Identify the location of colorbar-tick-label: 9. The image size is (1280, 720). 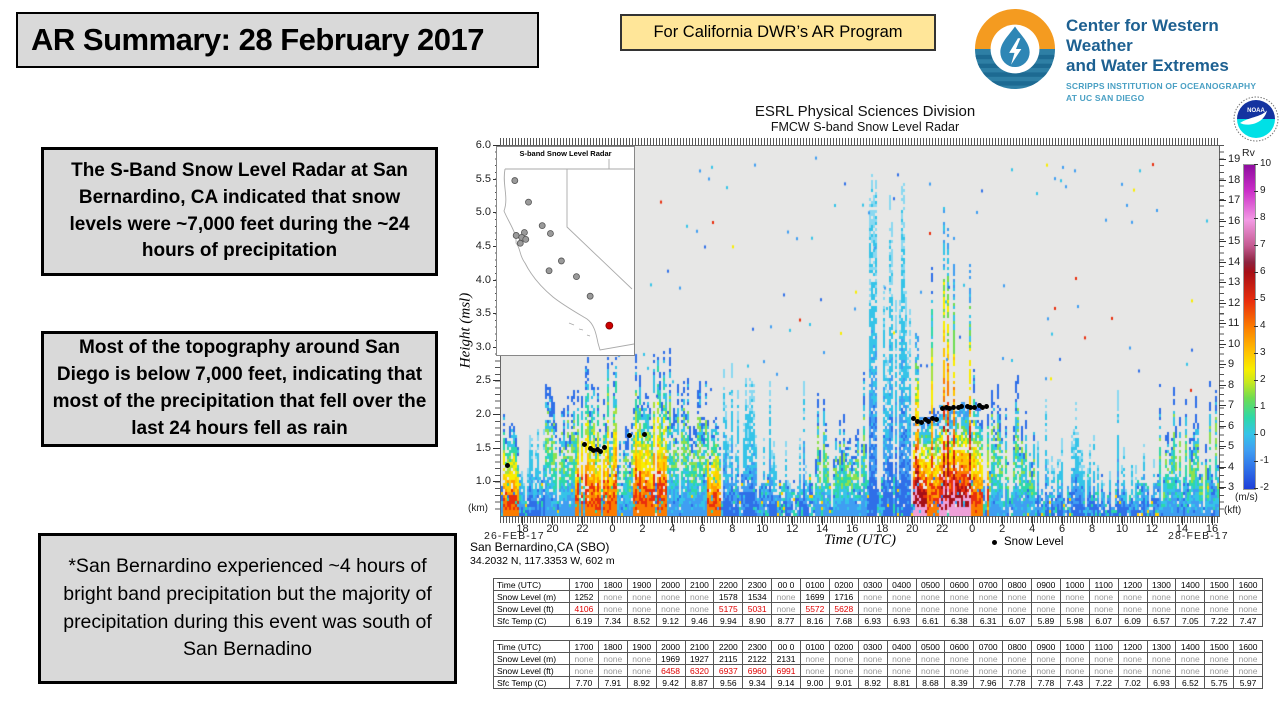
(1263, 190).